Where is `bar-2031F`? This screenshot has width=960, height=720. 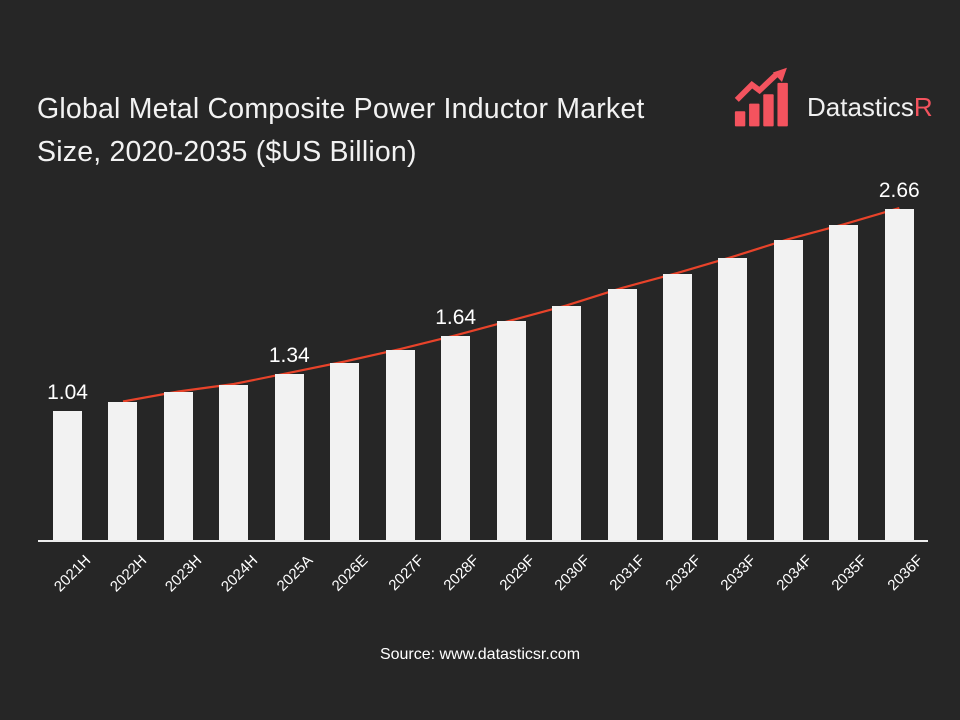
bar-2031F is located at coordinates (622, 414).